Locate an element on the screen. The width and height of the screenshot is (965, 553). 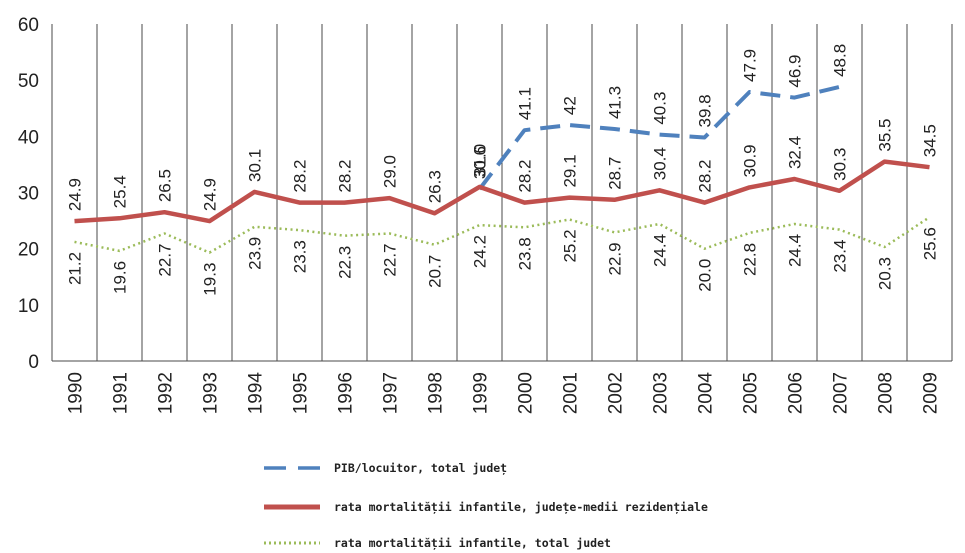
x-tick-label: 1990 is located at coordinates (76, 393).